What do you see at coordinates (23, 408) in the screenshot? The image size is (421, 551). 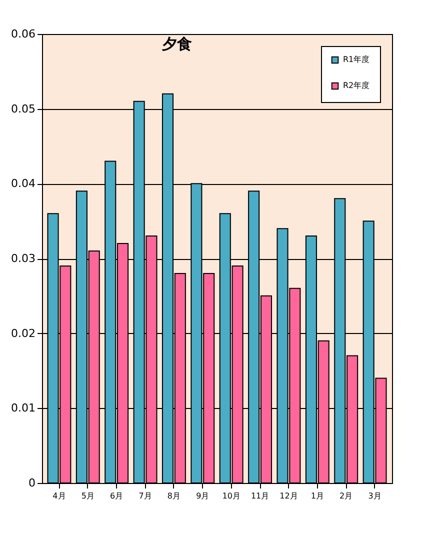 I see `y-tick-label: 0.01` at bounding box center [23, 408].